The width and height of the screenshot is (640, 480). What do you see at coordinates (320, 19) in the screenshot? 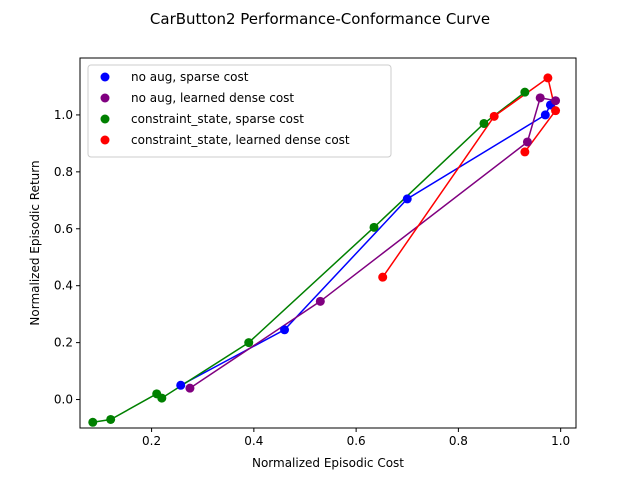
I see `chart-title: CarButton2 Performance-Conformance Curve` at bounding box center [320, 19].